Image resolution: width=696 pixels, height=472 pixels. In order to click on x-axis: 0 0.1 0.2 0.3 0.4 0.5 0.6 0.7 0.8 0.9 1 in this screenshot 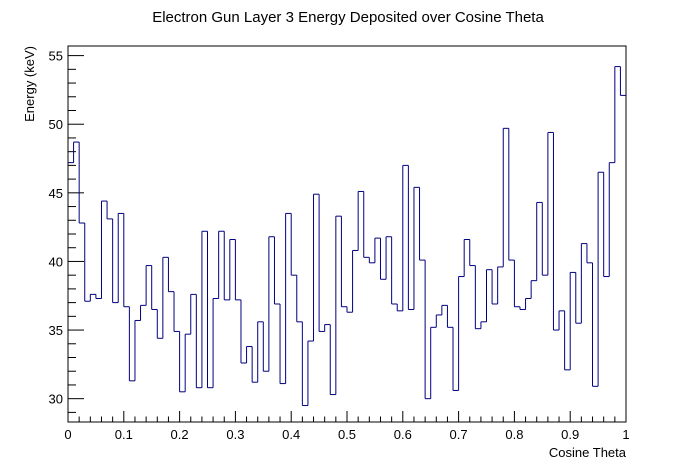, I will do `click(347, 426)`.